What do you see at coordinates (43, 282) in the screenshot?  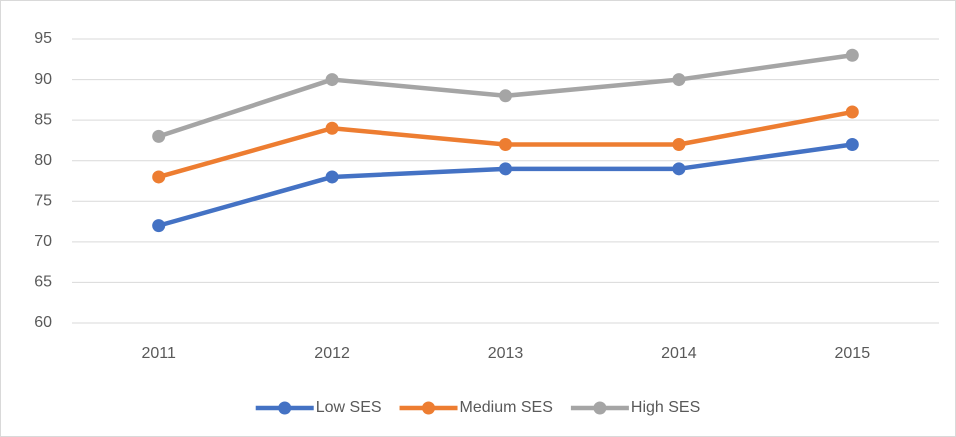 I see `y-tick-label: 65` at bounding box center [43, 282].